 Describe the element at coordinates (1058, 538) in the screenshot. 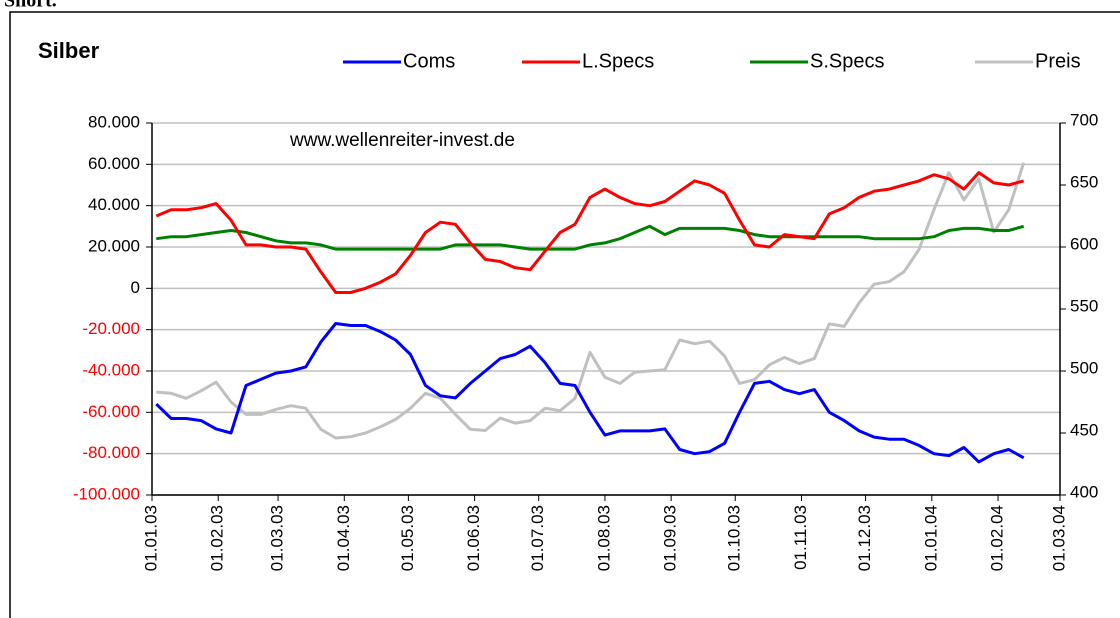

I see `x-tick-label: 01.03.04` at that location.